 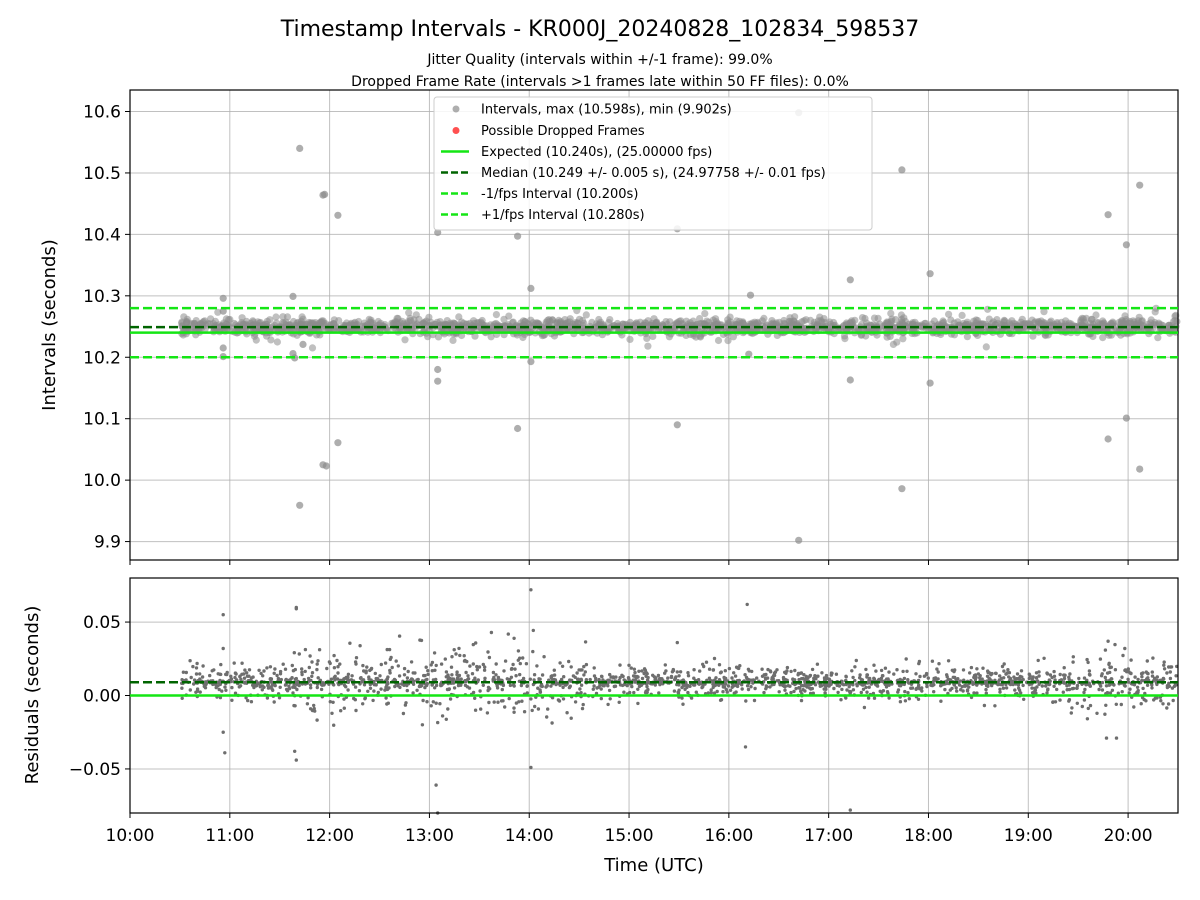 I want to click on intervals-y-tick-label: 10.5, so click(x=102, y=174).